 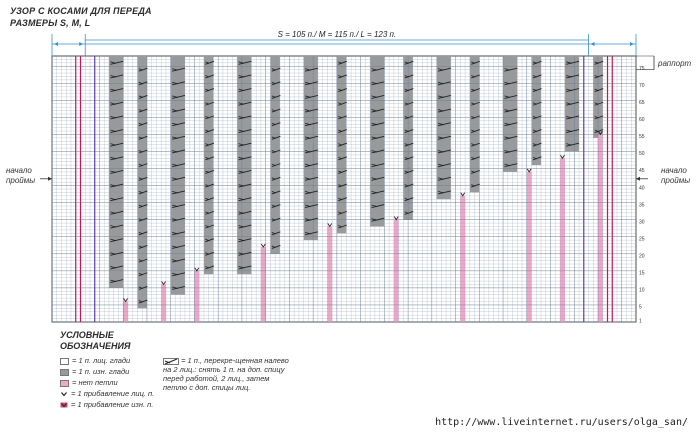 I want to click on legend-item: = 1 прибавление лиц. п., so click(x=112, y=393).